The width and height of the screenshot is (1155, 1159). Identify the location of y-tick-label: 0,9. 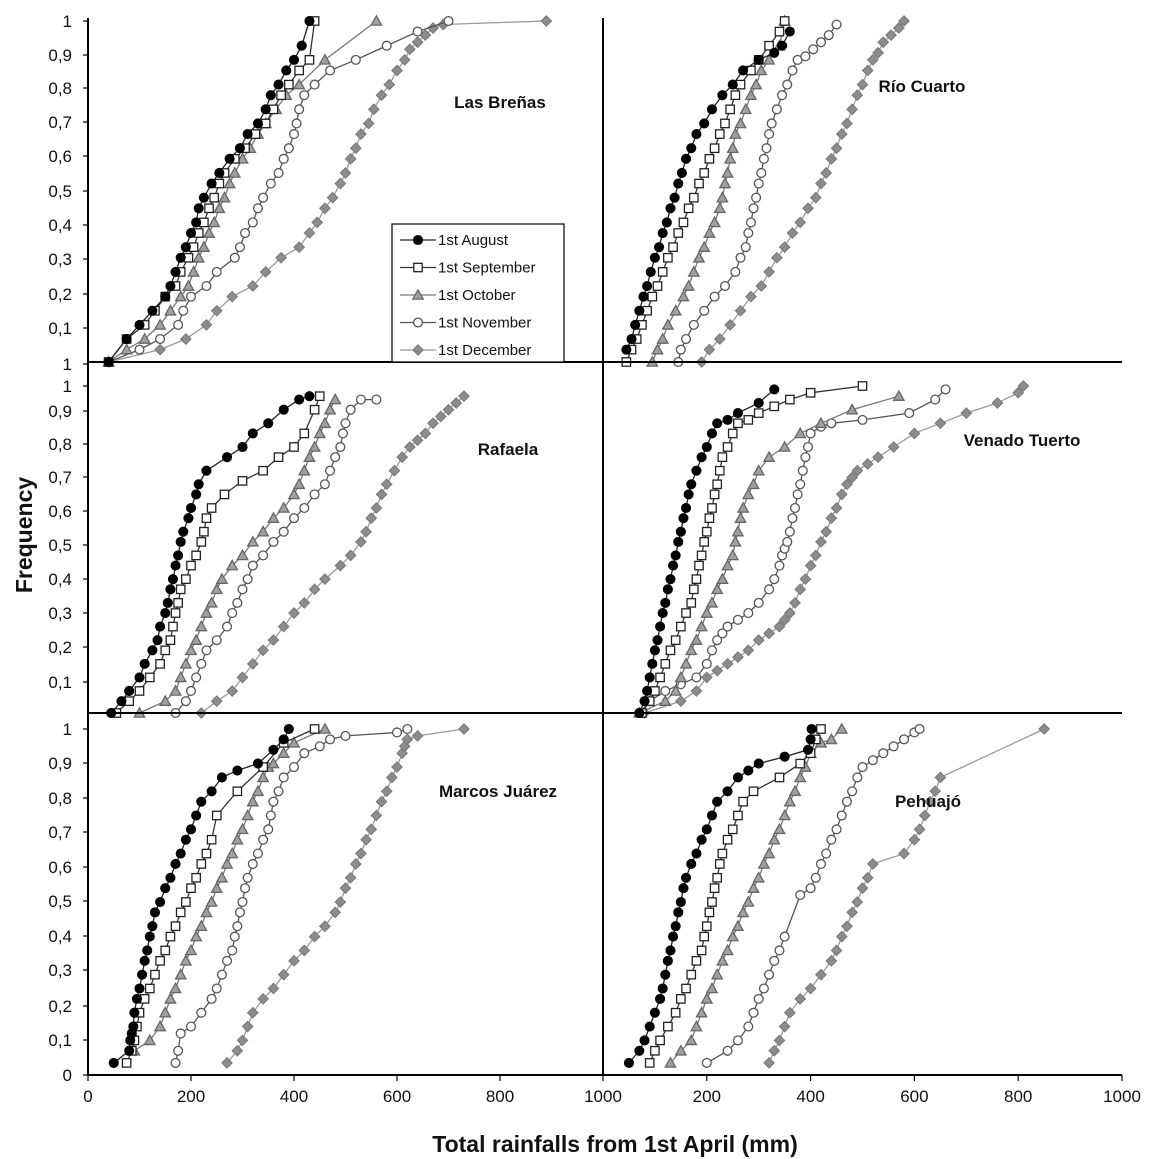
(60, 55).